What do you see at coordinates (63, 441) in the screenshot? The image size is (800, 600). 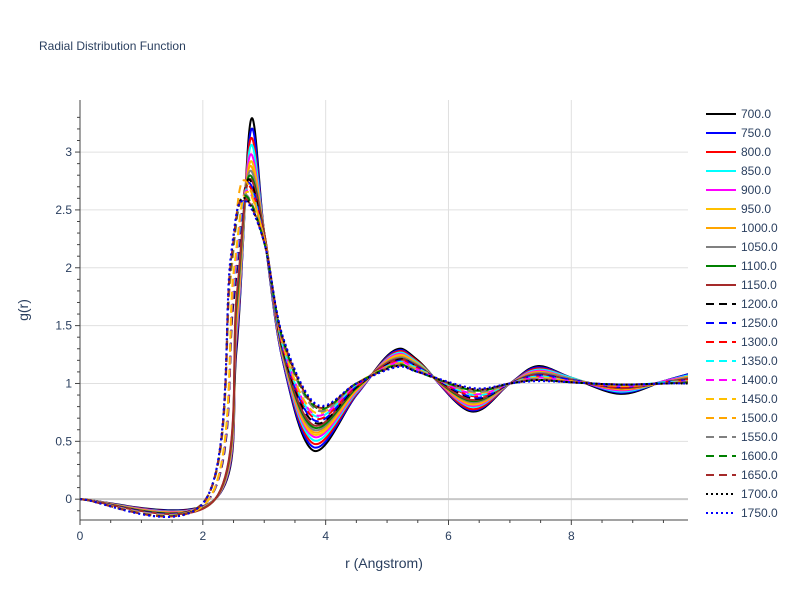 I see `y-tick-label: 0.5` at bounding box center [63, 441].